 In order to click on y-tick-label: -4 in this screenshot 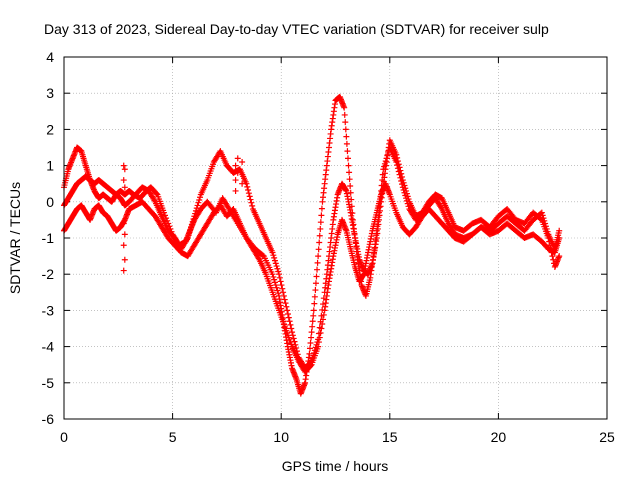, I will do `click(48, 347)`.